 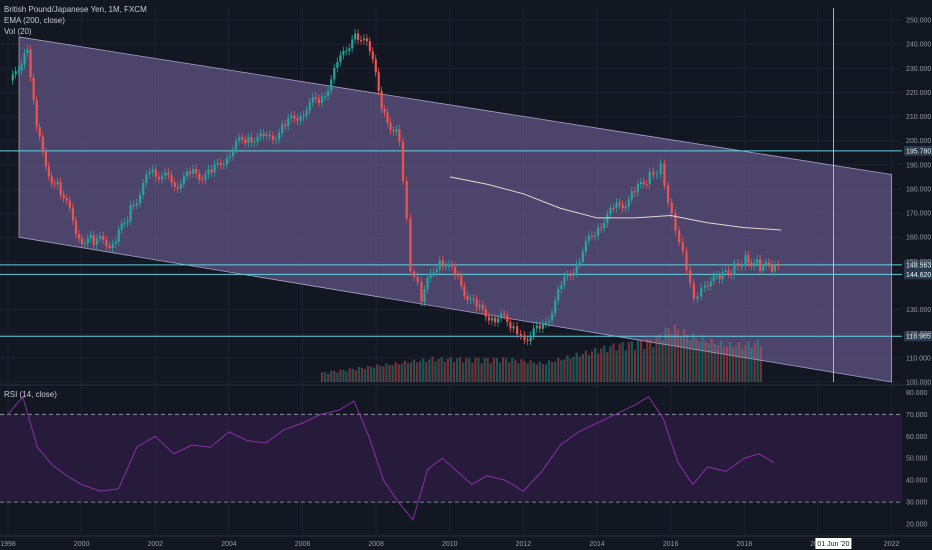 What do you see at coordinates (917, 437) in the screenshot?
I see `rsi-axis-label: 60.000` at bounding box center [917, 437].